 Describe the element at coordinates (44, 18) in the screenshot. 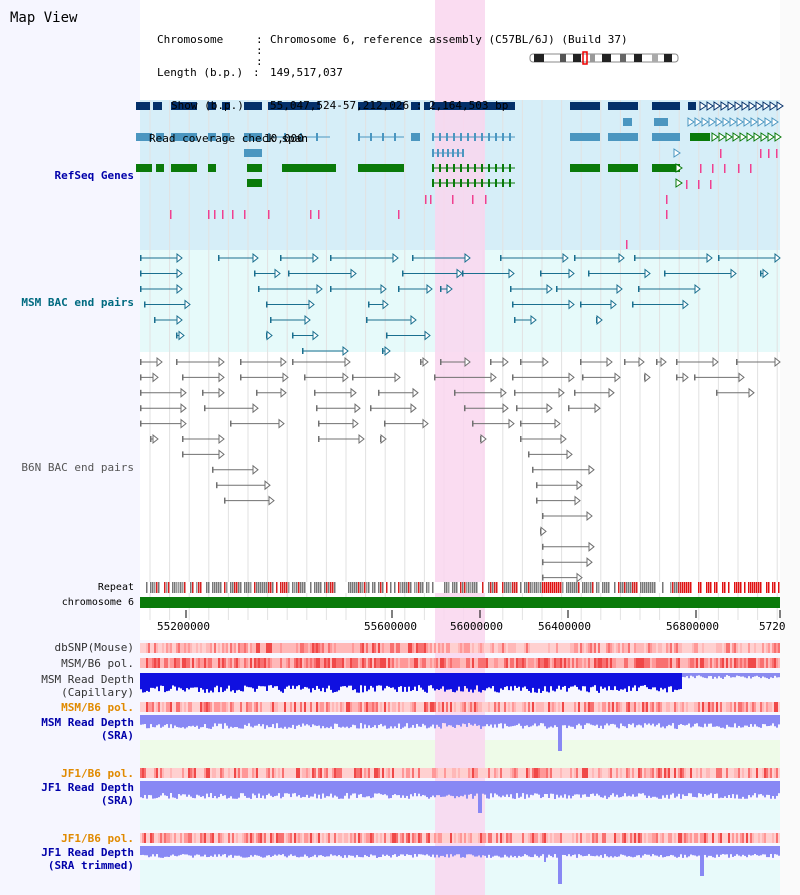

I see `page-title: Map View` at that location.